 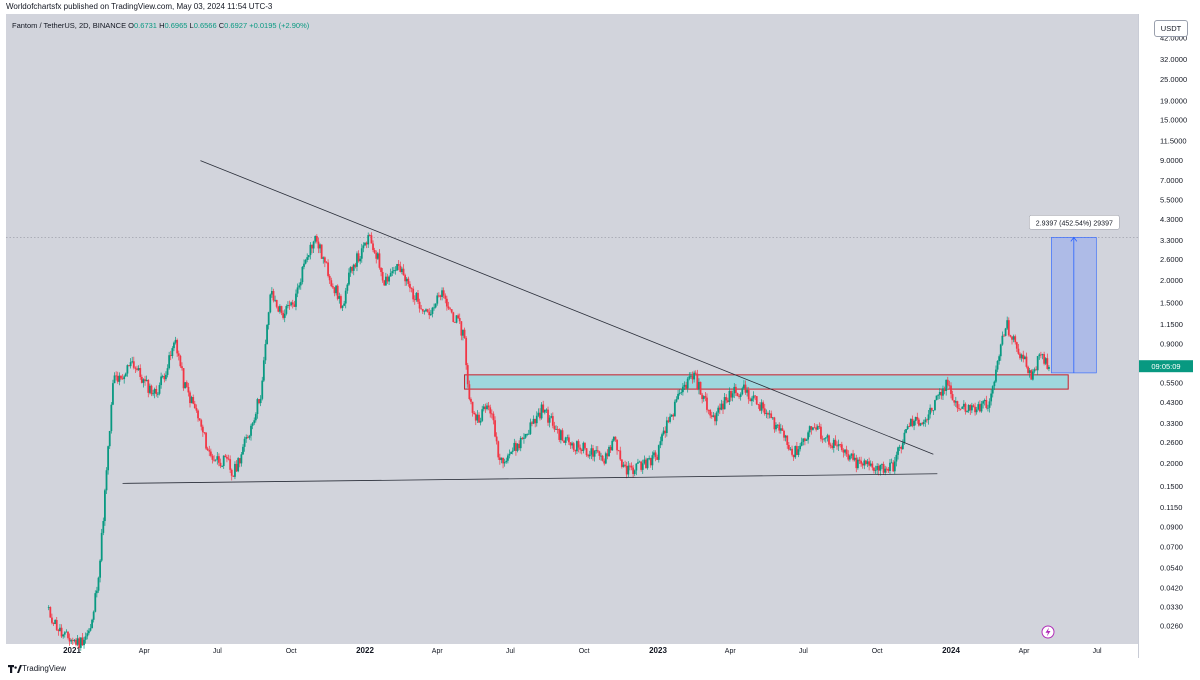 What do you see at coordinates (1171, 219) in the screenshot?
I see `y-tick-label: 4.3000` at bounding box center [1171, 219].